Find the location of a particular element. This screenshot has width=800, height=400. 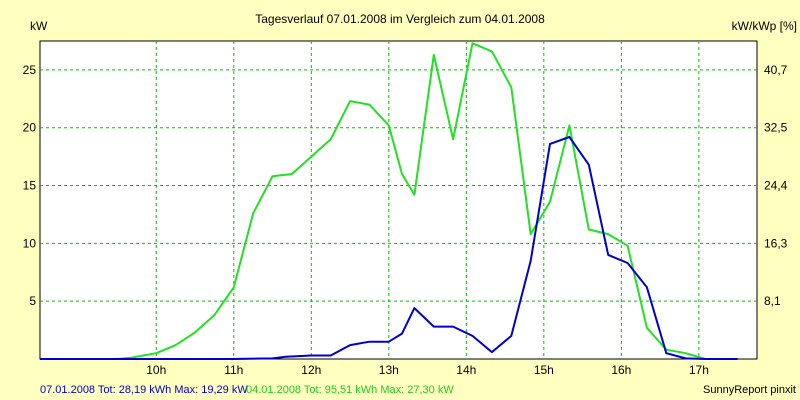

y-tick-label-right: 24,4 is located at coordinates (776, 186).